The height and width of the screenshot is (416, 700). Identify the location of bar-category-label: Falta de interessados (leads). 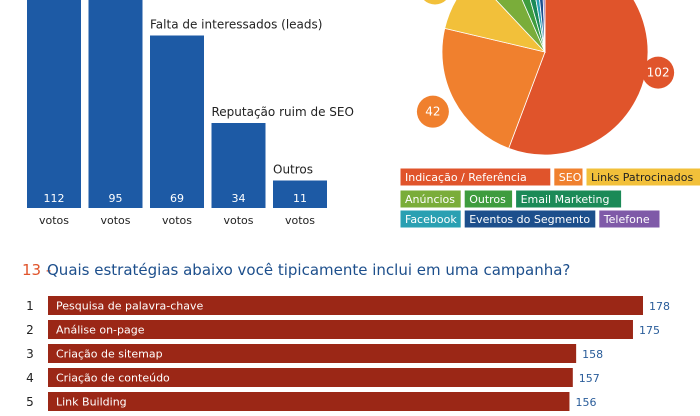
(236, 25).